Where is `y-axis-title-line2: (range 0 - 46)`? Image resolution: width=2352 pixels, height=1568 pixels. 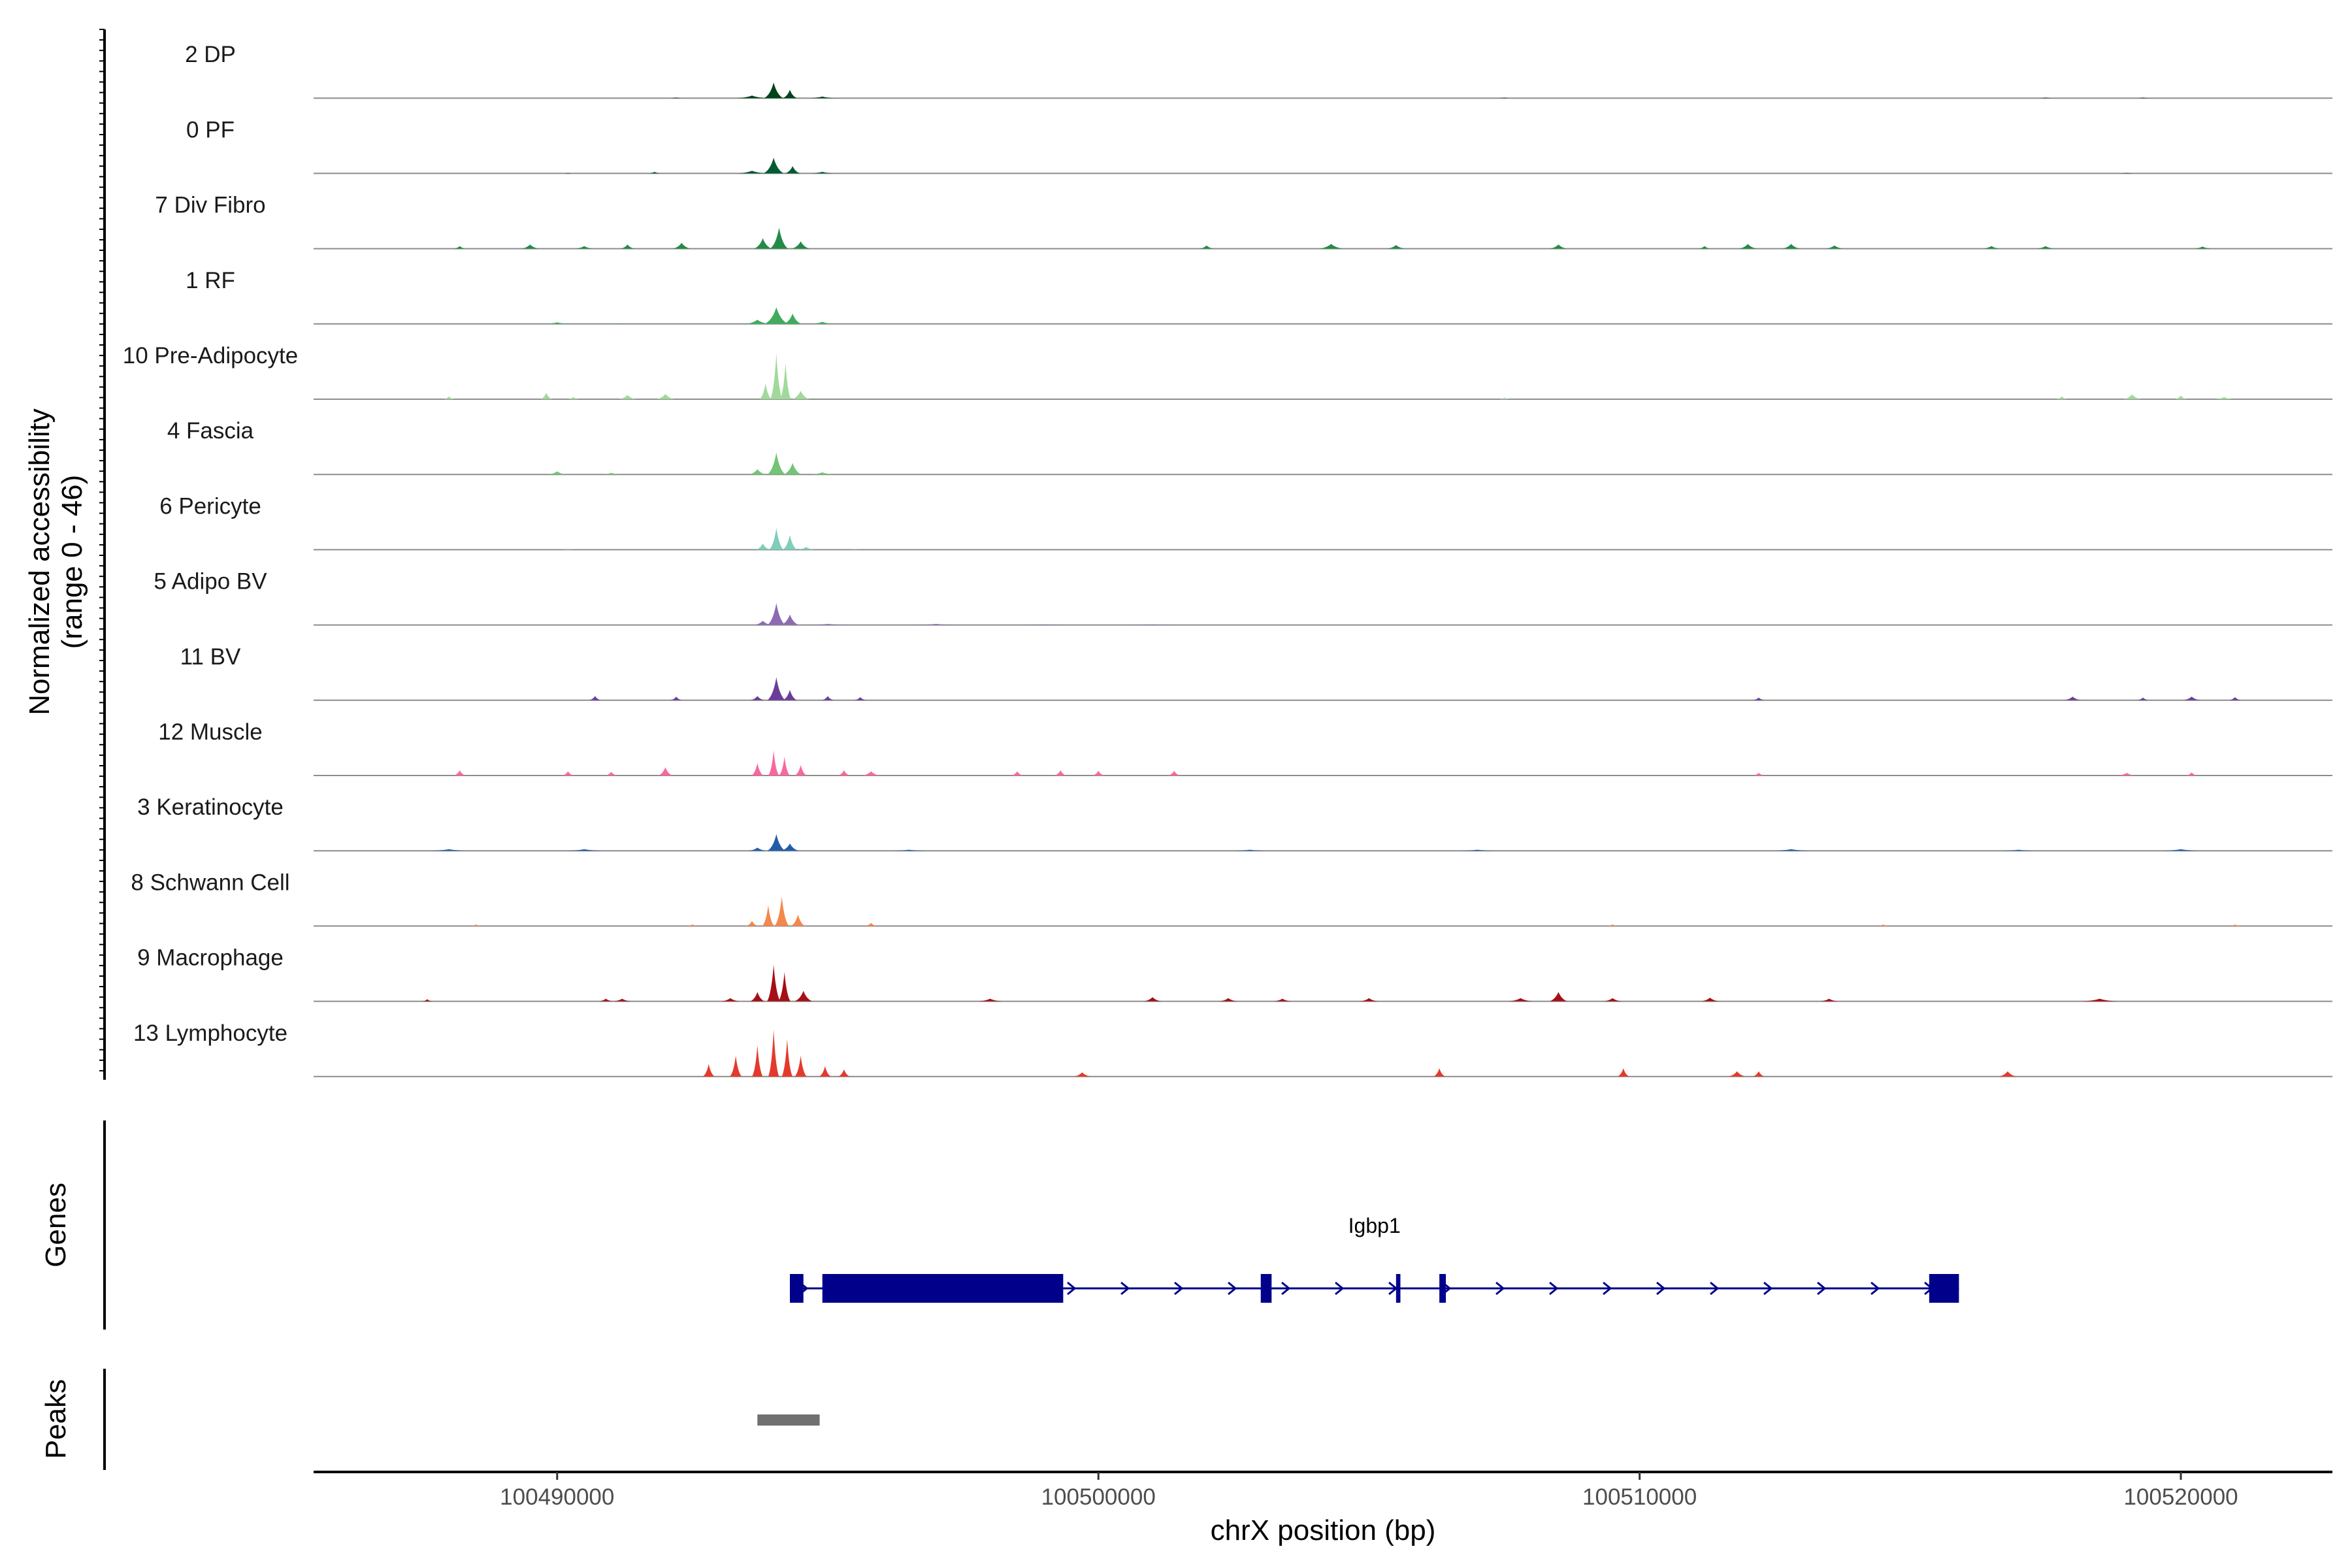
y-axis-title-line2: (range 0 - 46) is located at coordinates (72, 562).